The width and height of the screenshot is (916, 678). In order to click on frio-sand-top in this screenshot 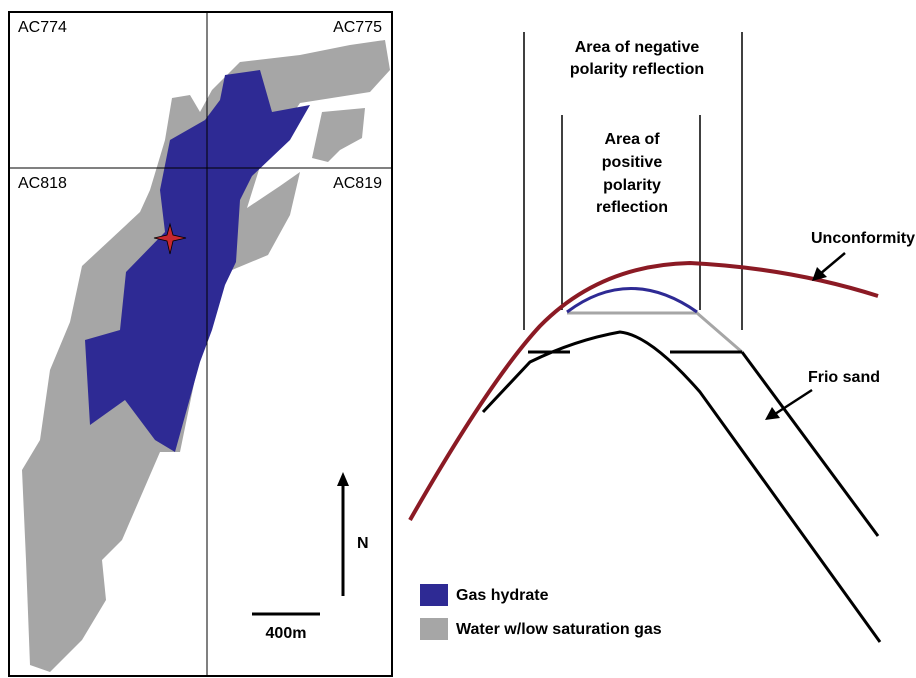, I will do `click(810, 444)`.